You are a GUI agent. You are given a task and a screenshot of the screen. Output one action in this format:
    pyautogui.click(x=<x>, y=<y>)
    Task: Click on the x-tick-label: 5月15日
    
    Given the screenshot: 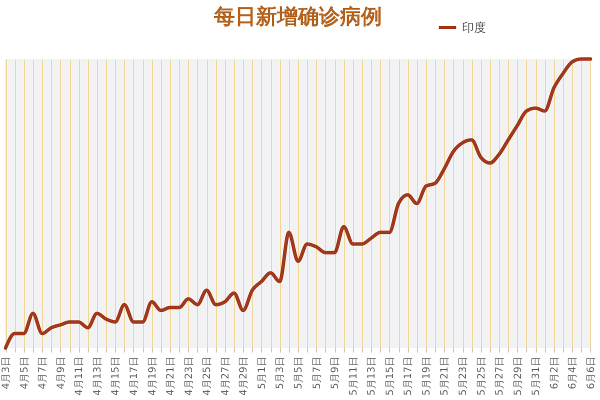 What is the action you would take?
    pyautogui.click(x=390, y=376)
    